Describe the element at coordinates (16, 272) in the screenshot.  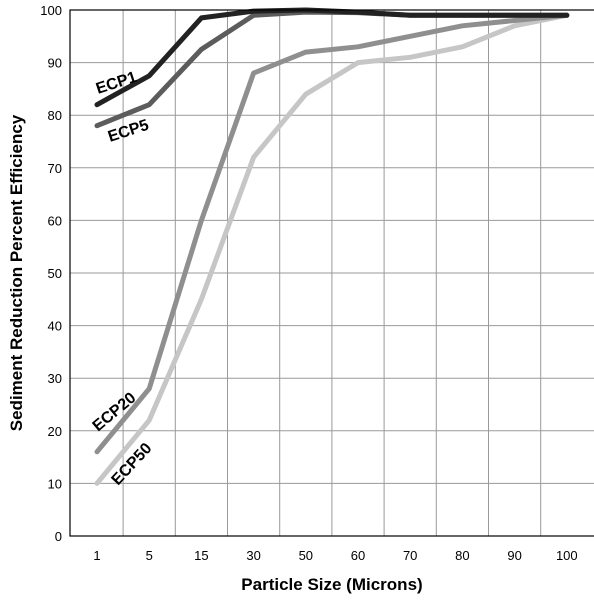
I see `y-axis-title: Sediment Reduction Percent Efficiency` at that location.